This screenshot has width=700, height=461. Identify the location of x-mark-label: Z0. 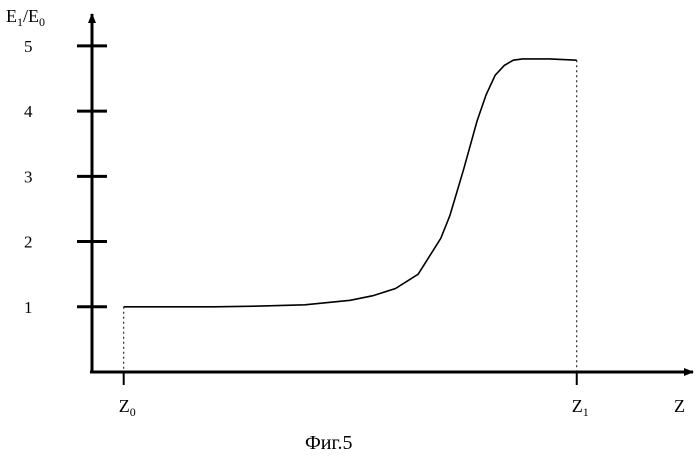
(127, 407).